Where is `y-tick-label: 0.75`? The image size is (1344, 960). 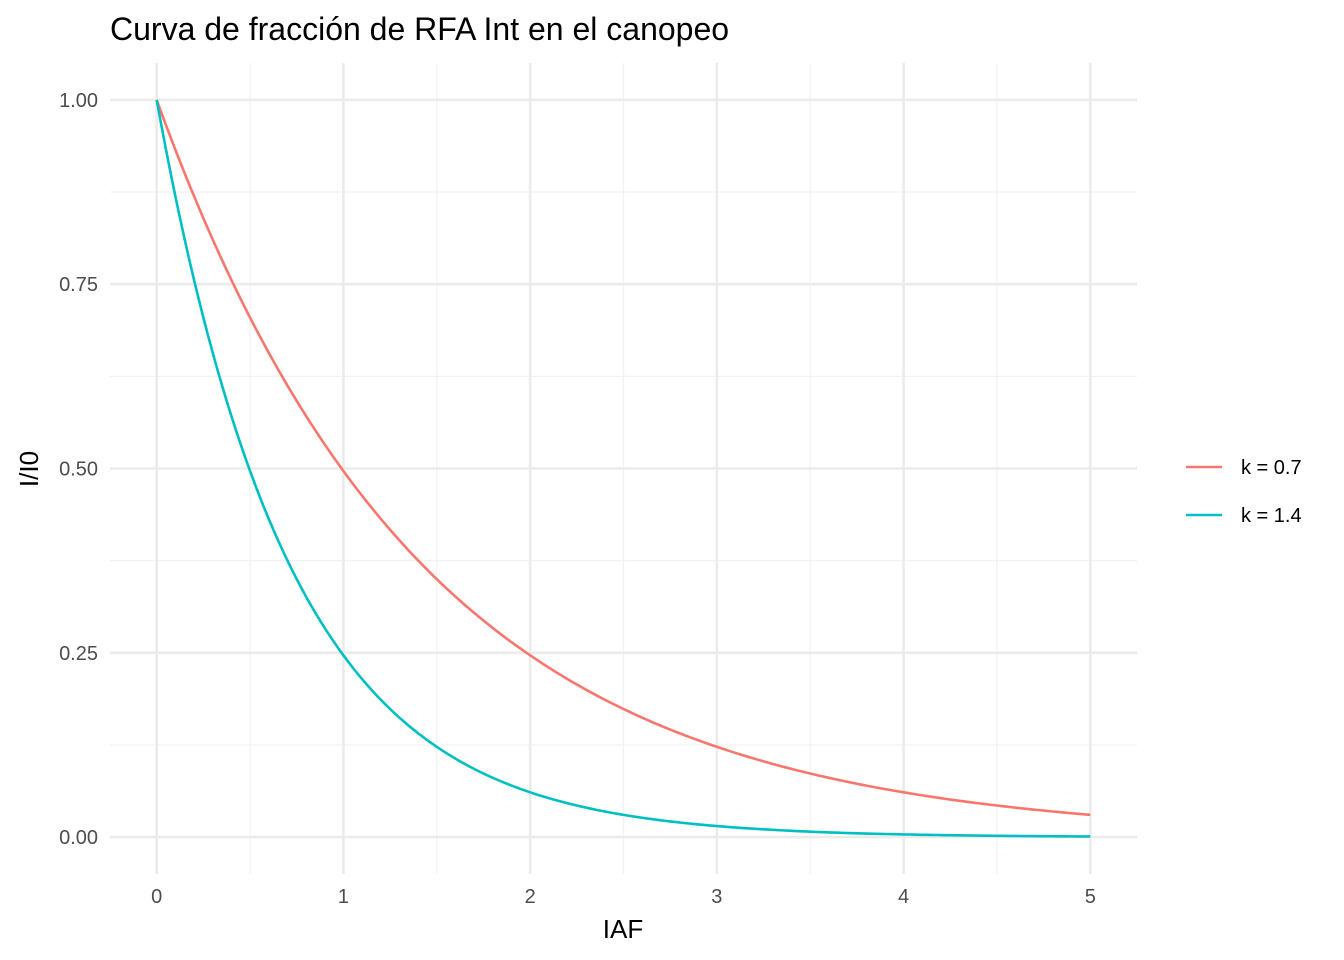 y-tick-label: 0.75 is located at coordinates (78, 285).